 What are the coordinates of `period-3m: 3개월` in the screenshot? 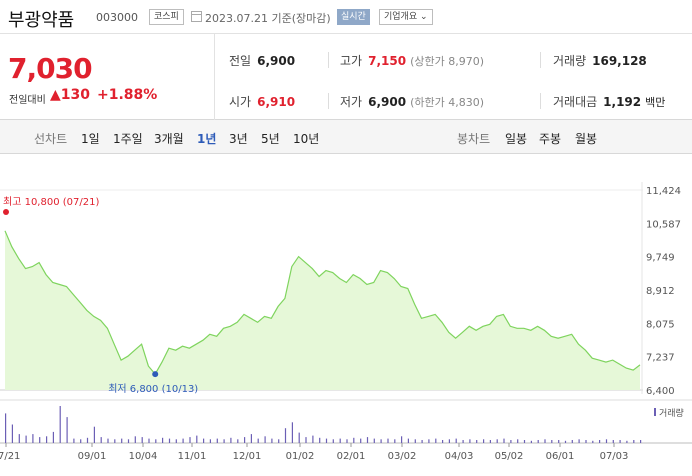 It's located at (169, 139).